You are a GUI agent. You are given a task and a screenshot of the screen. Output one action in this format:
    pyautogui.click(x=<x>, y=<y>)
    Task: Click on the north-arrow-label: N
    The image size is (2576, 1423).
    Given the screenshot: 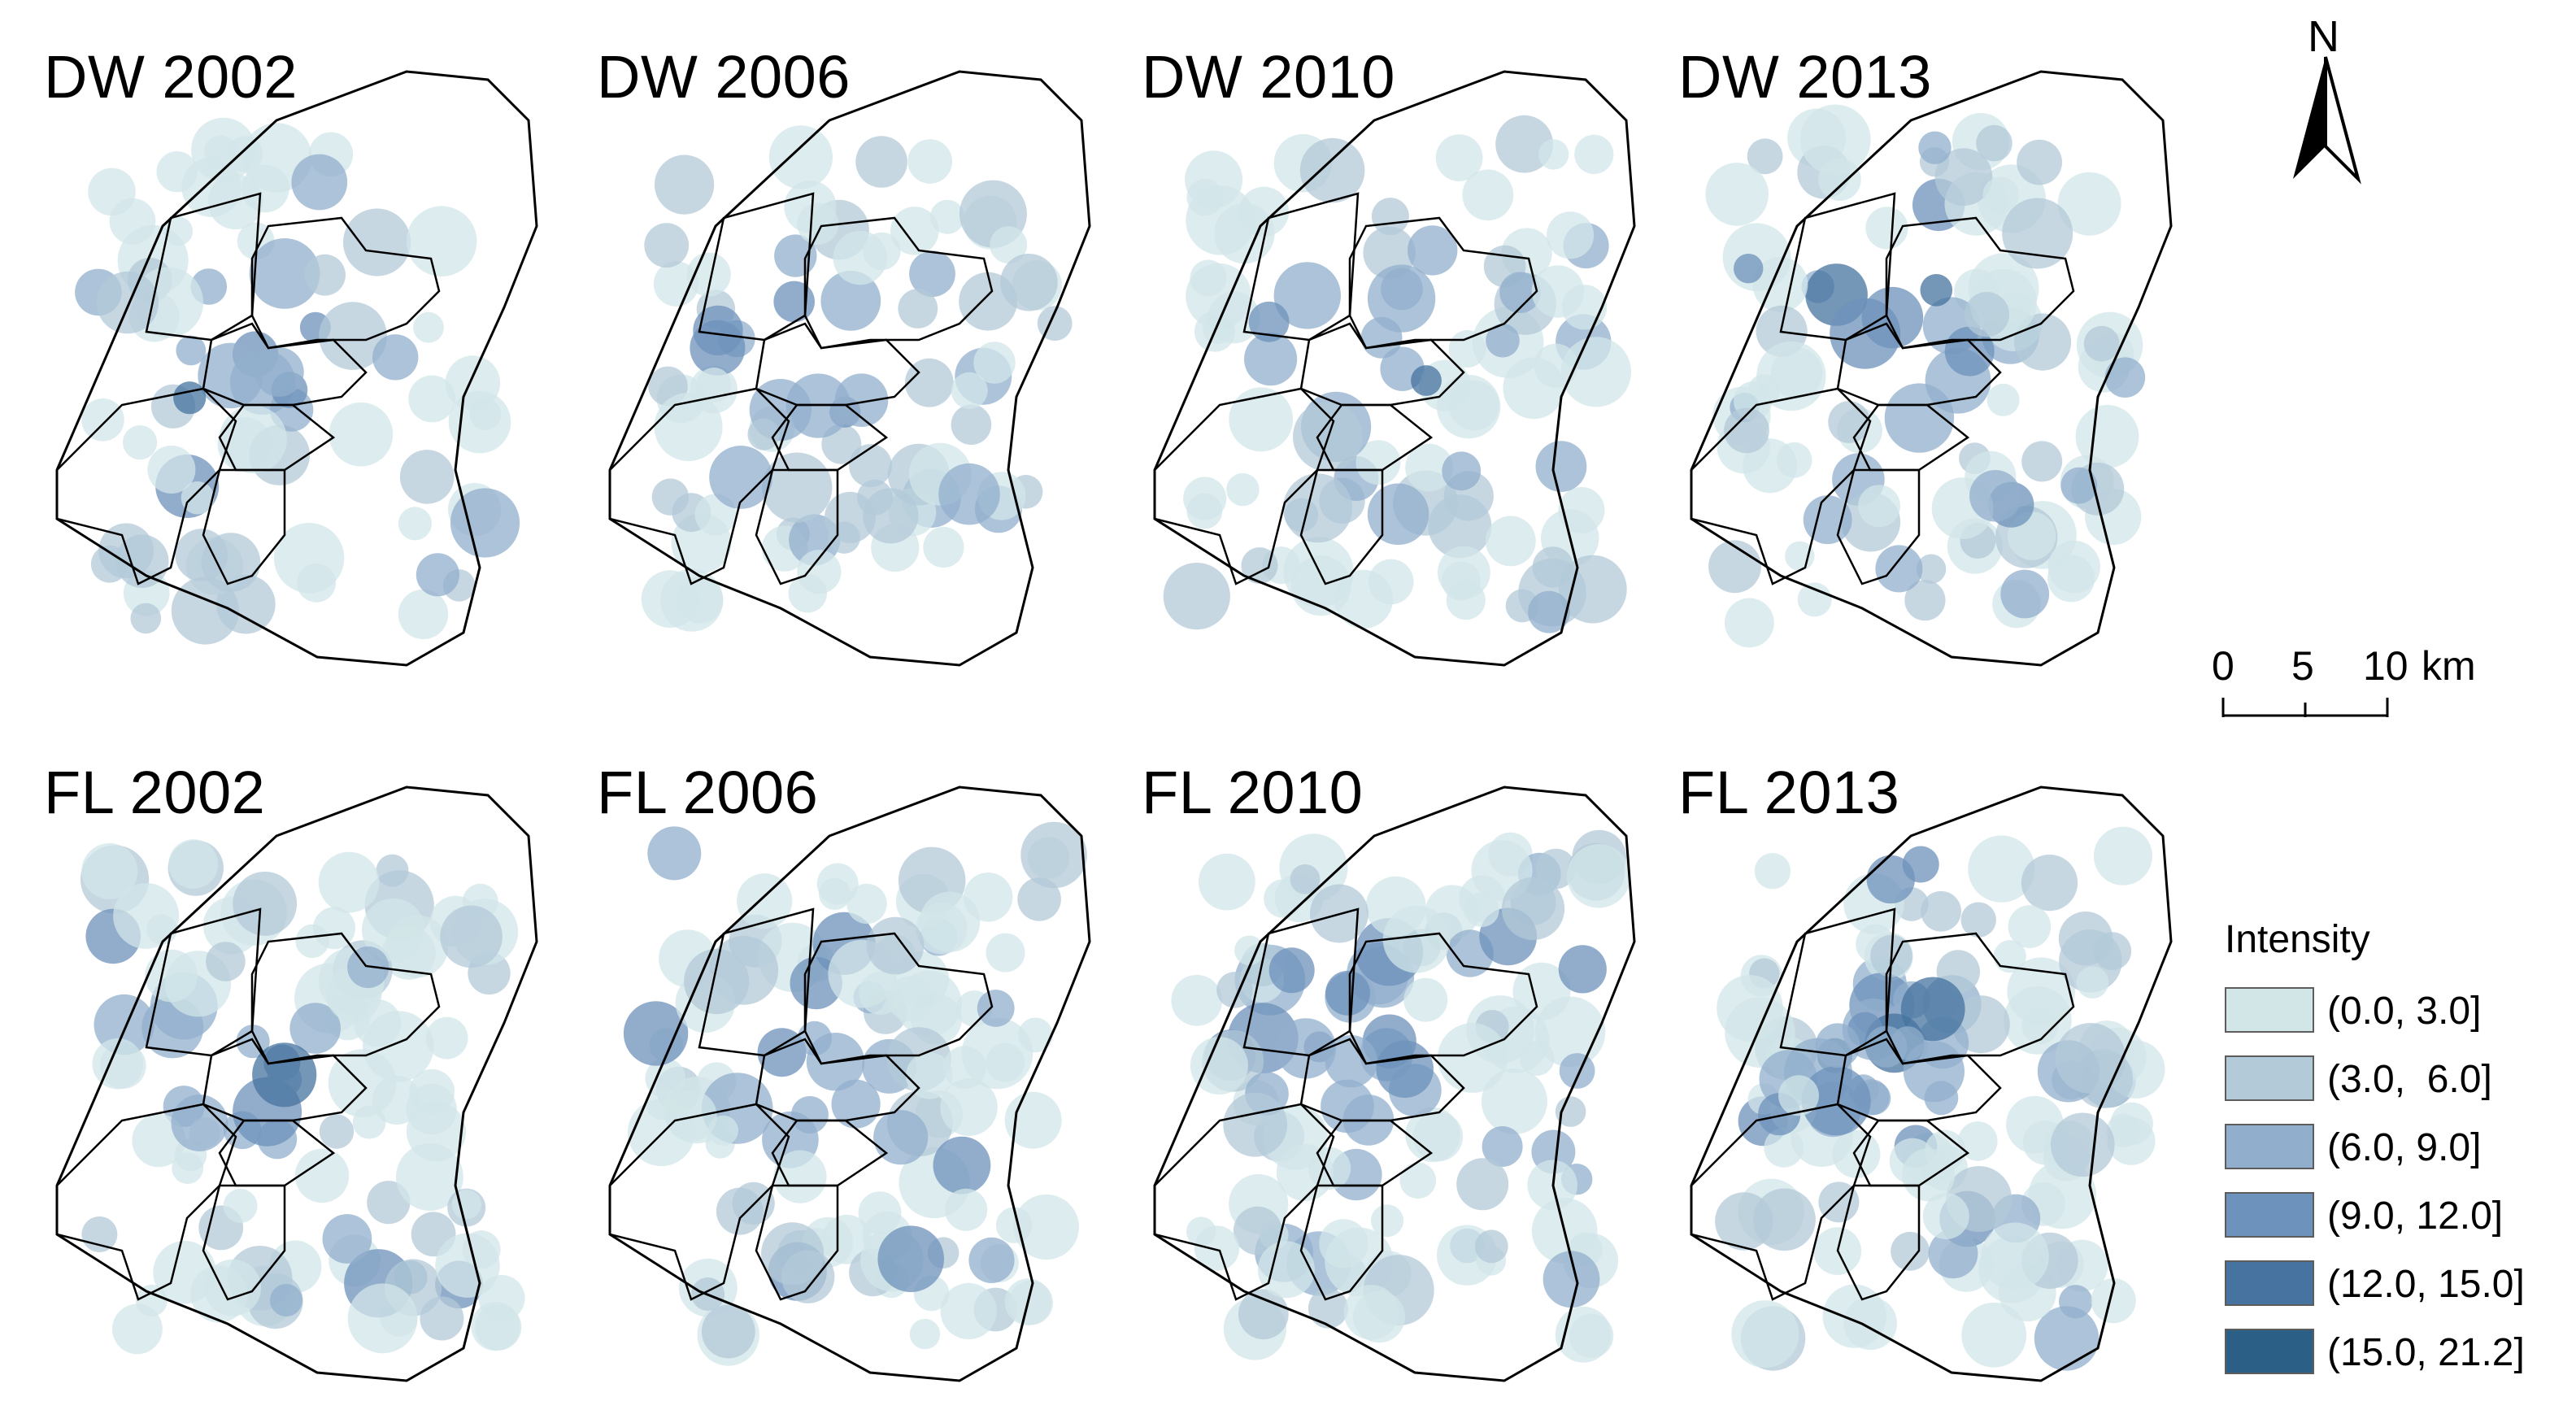 What is the action you would take?
    pyautogui.click(x=2323, y=36)
    